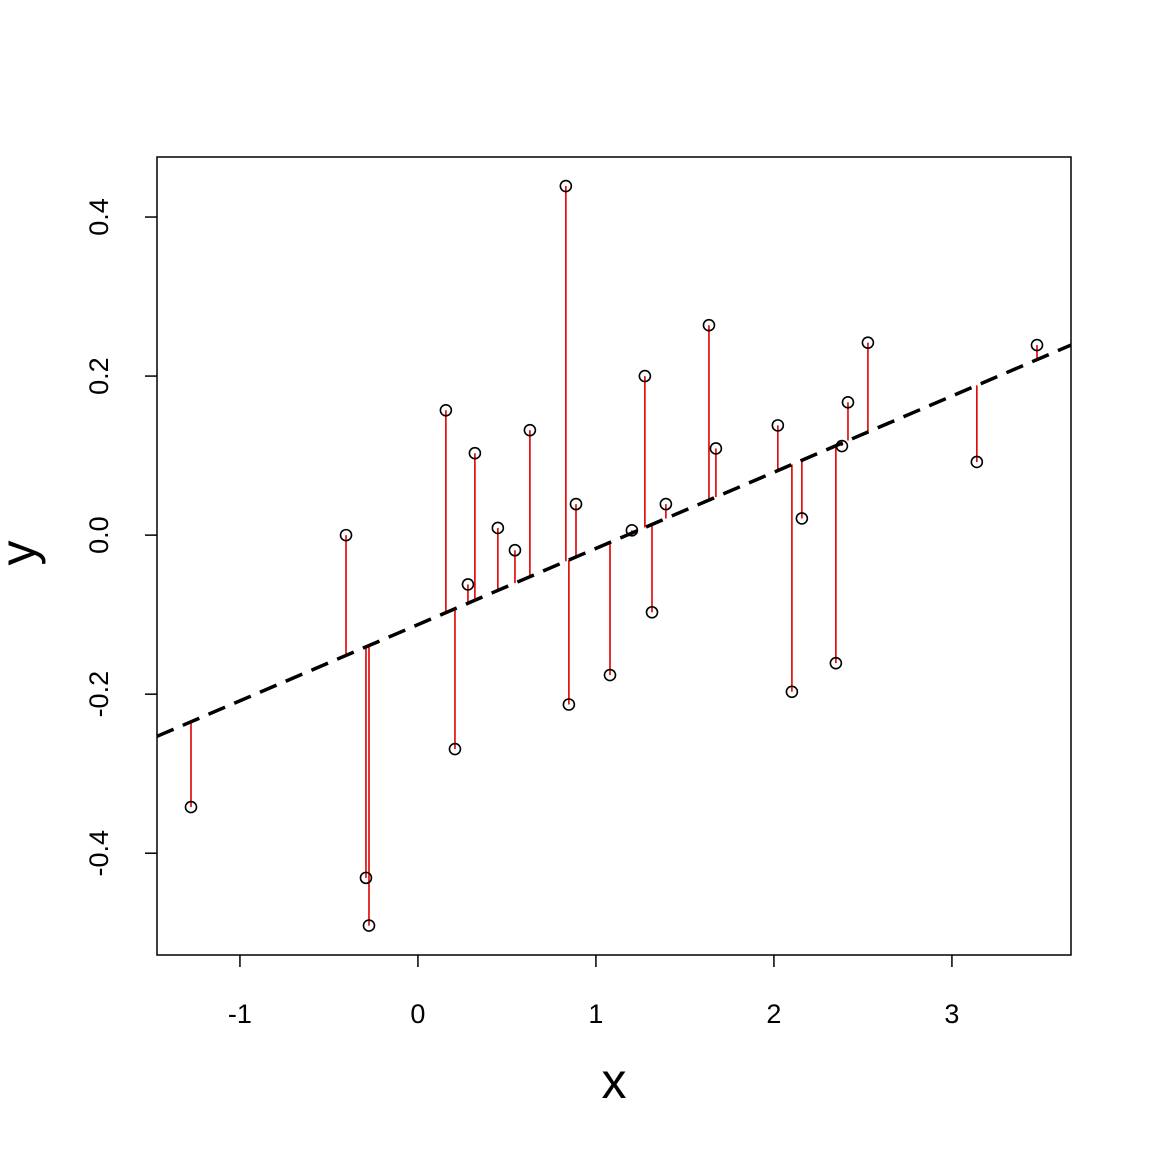  Describe the element at coordinates (99, 376) in the screenshot. I see `y-tick-label: 0.2` at that location.